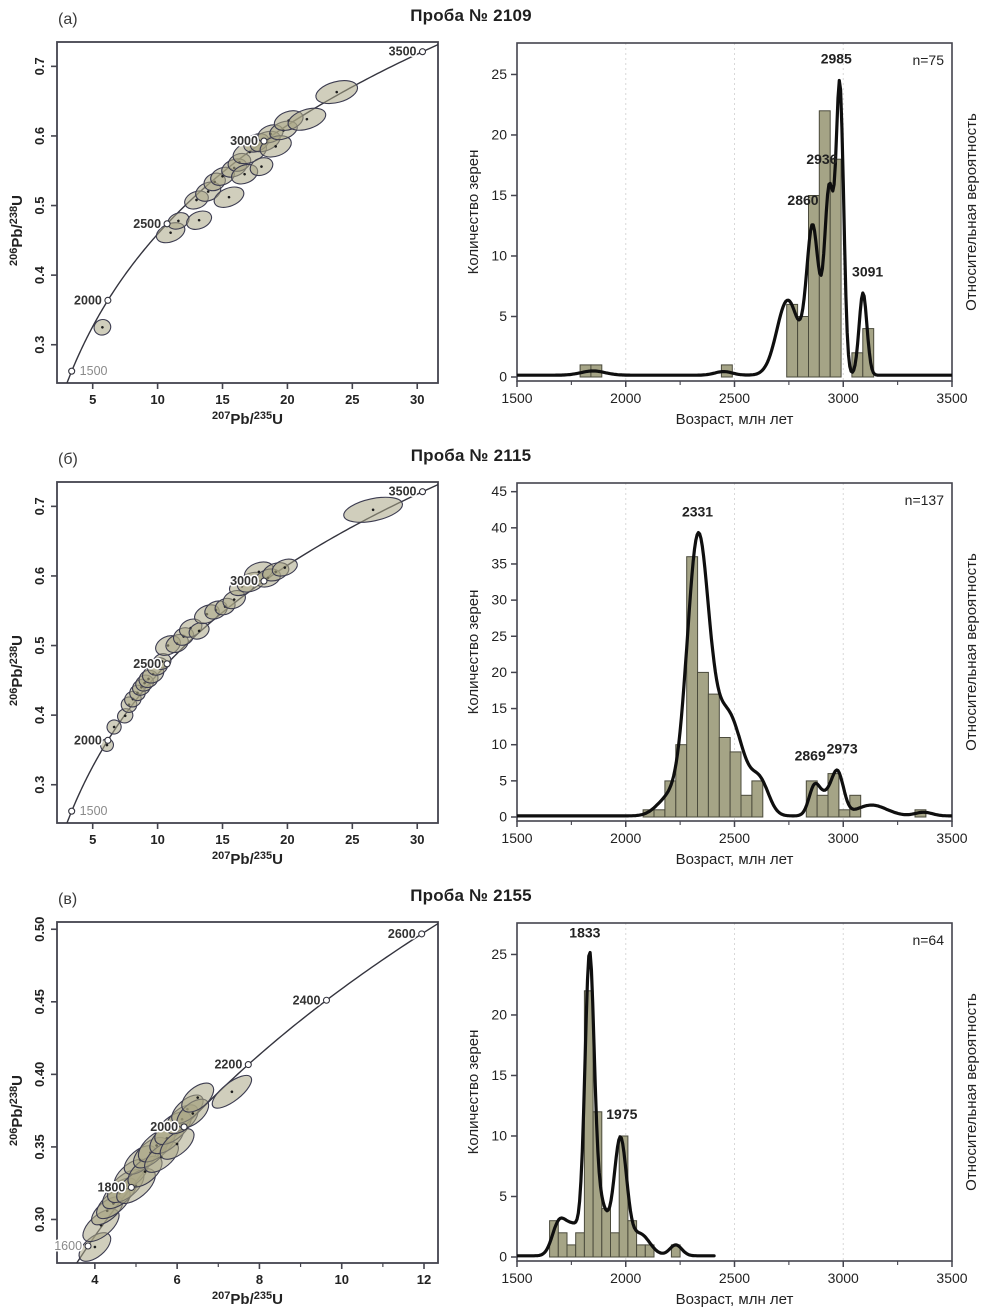 The width and height of the screenshot is (995, 1316). Describe the element at coordinates (734, 398) in the screenshot. I see `x-tick-label: 2500` at that location.